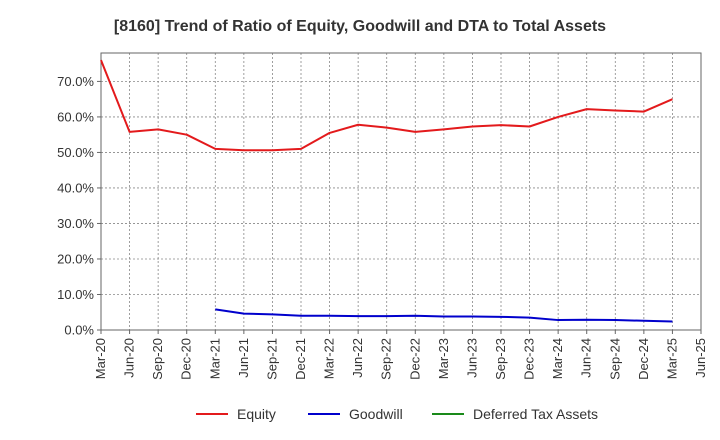 Image resolution: width=720 pixels, height=440 pixels. What do you see at coordinates (129, 358) in the screenshot?
I see `x-tick-label: Jun-20` at bounding box center [129, 358].